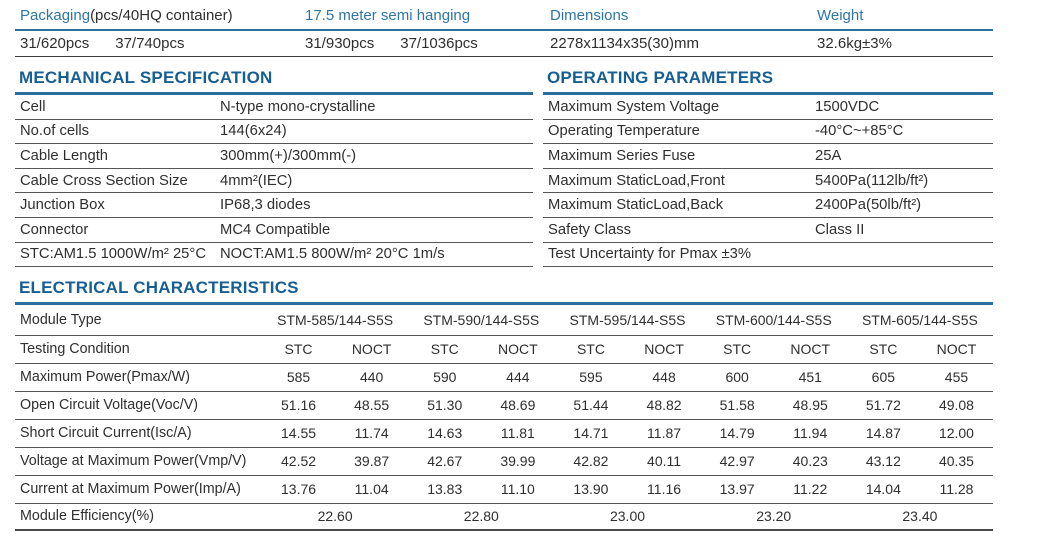 The width and height of the screenshot is (1060, 541). I want to click on electrical-value: 13.76, so click(299, 489).